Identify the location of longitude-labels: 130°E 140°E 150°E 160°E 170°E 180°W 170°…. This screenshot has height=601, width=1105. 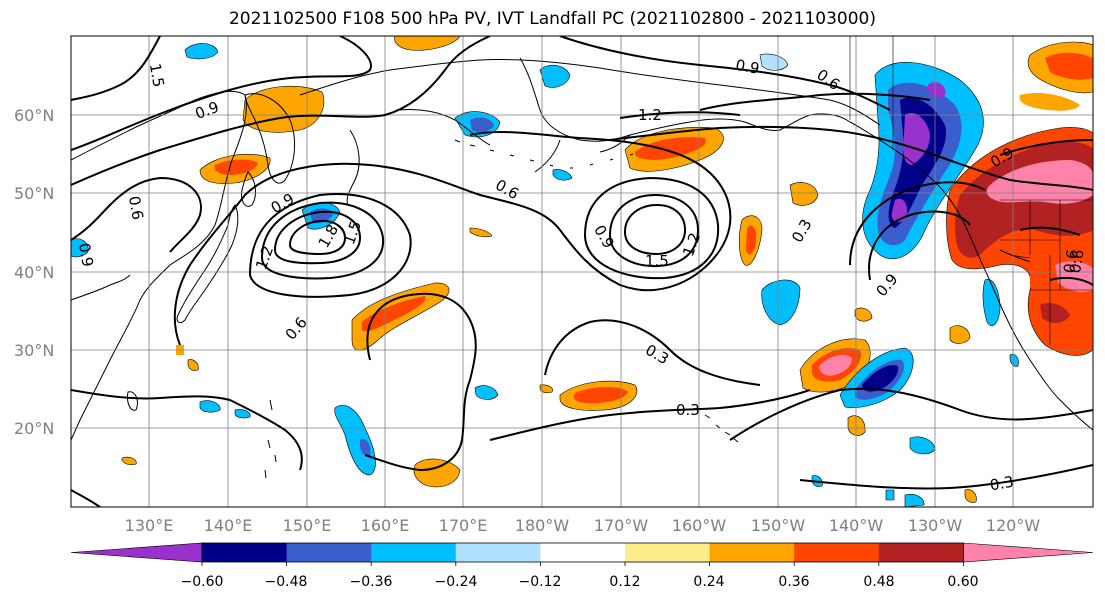
(583, 525).